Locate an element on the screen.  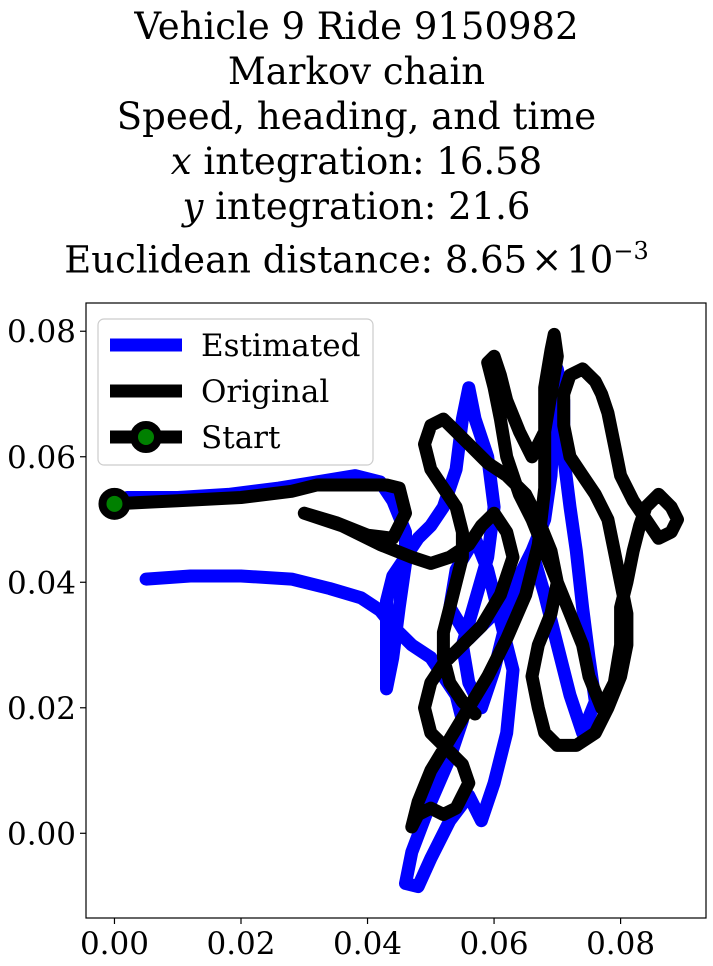
y-tick-label: 0.02 is located at coordinates (41, 709).